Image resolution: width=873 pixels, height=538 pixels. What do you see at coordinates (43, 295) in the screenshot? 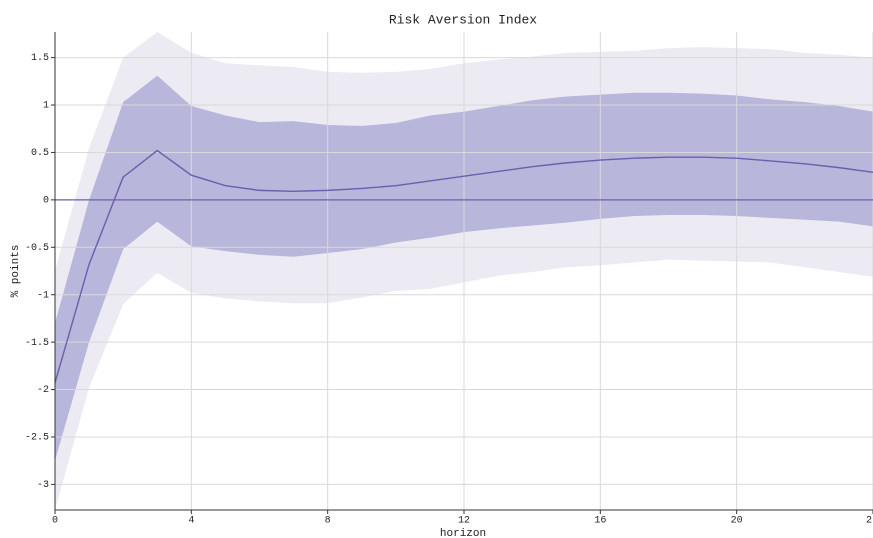
I see `y-tick-label: -1` at bounding box center [43, 295].